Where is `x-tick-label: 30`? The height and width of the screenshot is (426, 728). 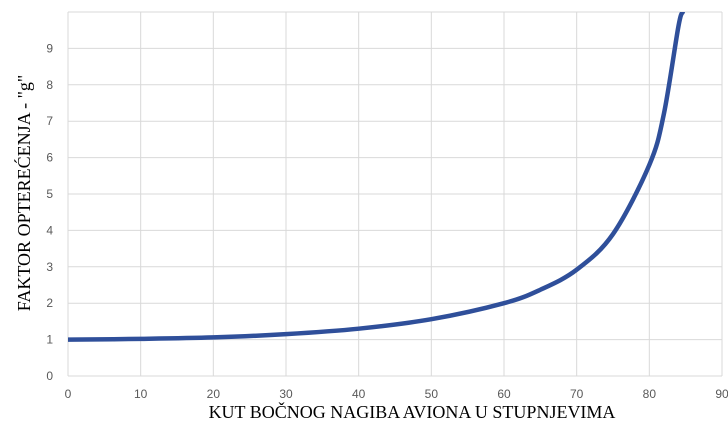
x-tick-label: 30 is located at coordinates (286, 394).